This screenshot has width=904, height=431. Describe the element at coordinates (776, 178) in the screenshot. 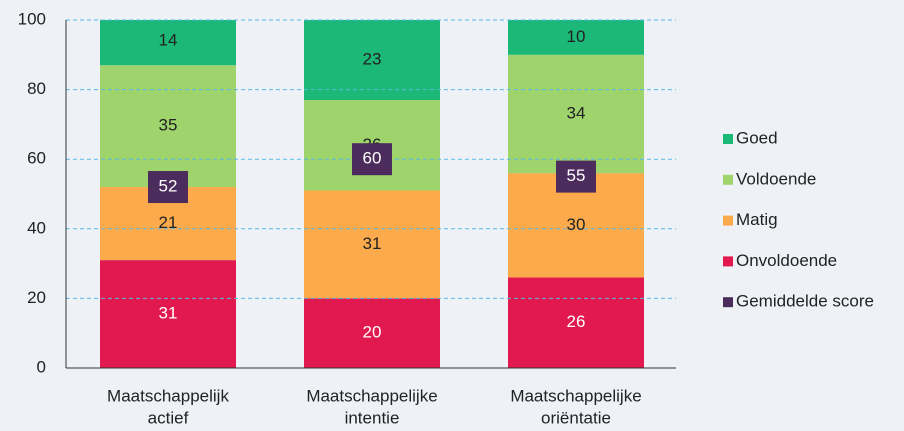

I see `legend-label: Voldoende` at that location.